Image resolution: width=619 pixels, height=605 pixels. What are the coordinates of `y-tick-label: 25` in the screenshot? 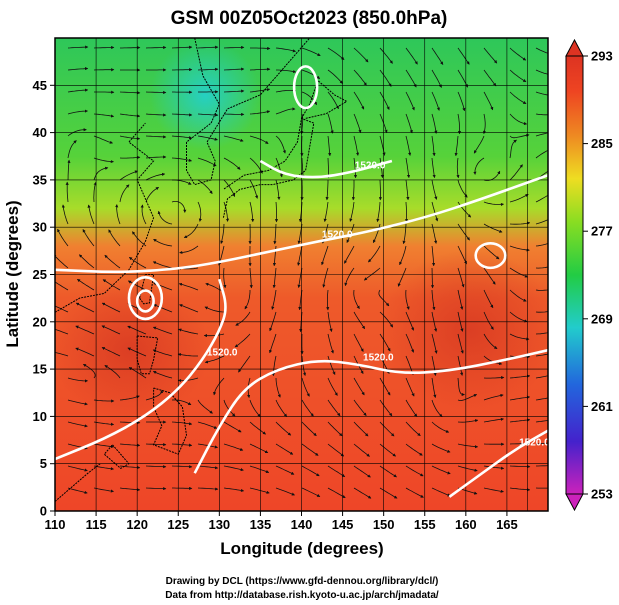 It's located at (40, 274).